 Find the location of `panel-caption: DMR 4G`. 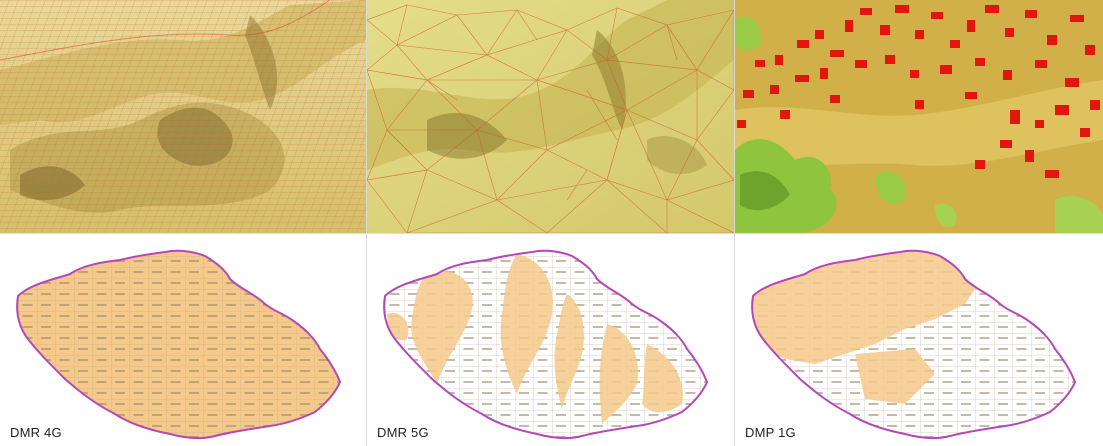

panel-caption: DMR 4G is located at coordinates (36, 432).